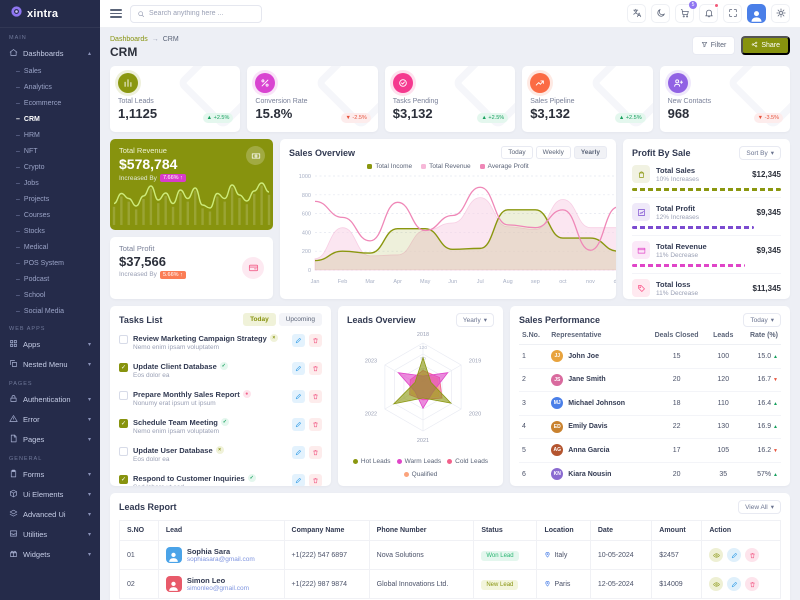  Describe the element at coordinates (50, 474) in the screenshot. I see `sidebar-item-forms: Forms ▾` at that location.